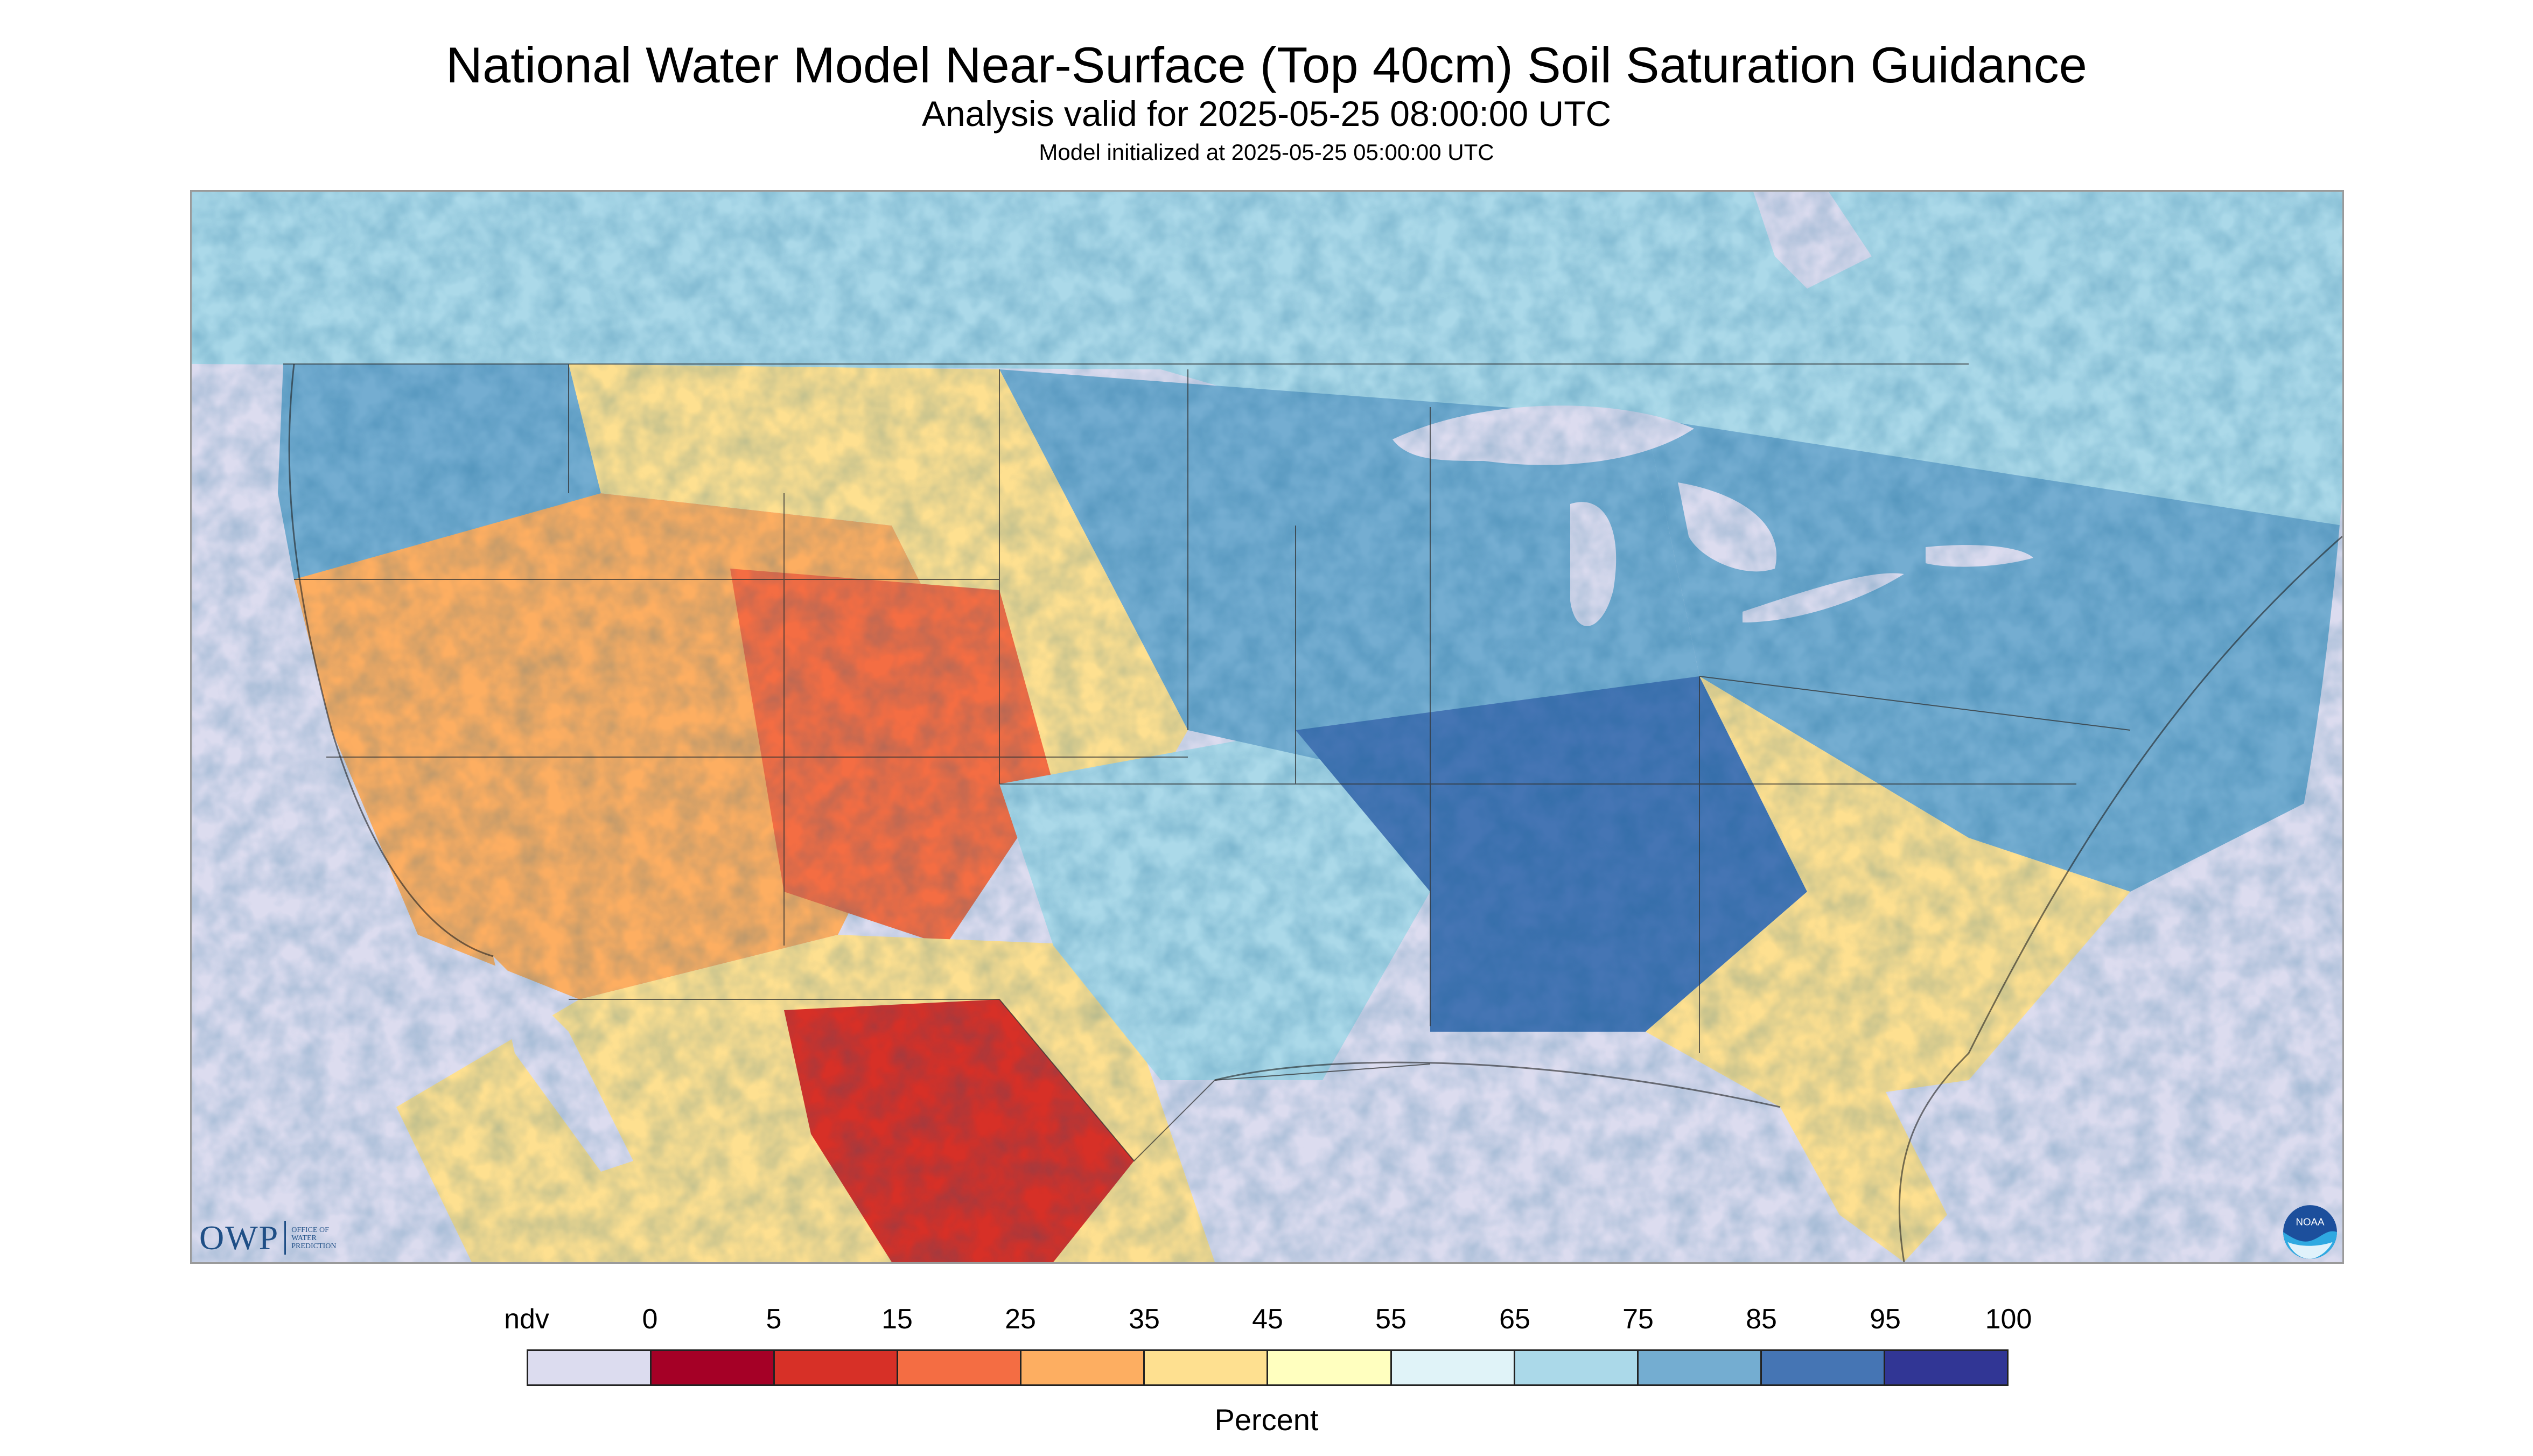 Image resolution: width=2533 pixels, height=1456 pixels. Describe the element at coordinates (1266, 1420) in the screenshot. I see `legend-units: Percent` at that location.